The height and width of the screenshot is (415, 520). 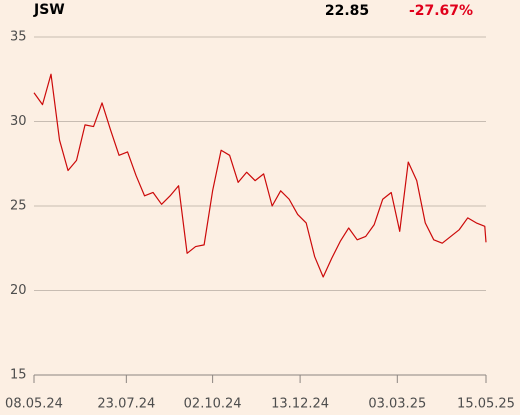 I want to click on price-change: -27.67%, so click(x=441, y=11).